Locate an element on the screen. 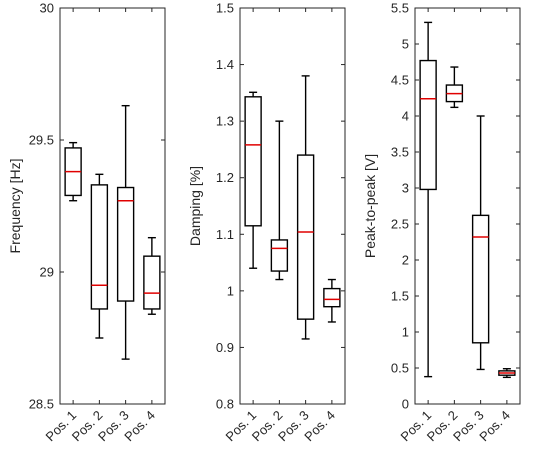 This screenshot has height=455, width=550. frequency-ylabel: Frequency [Hz] is located at coordinates (15, 206).